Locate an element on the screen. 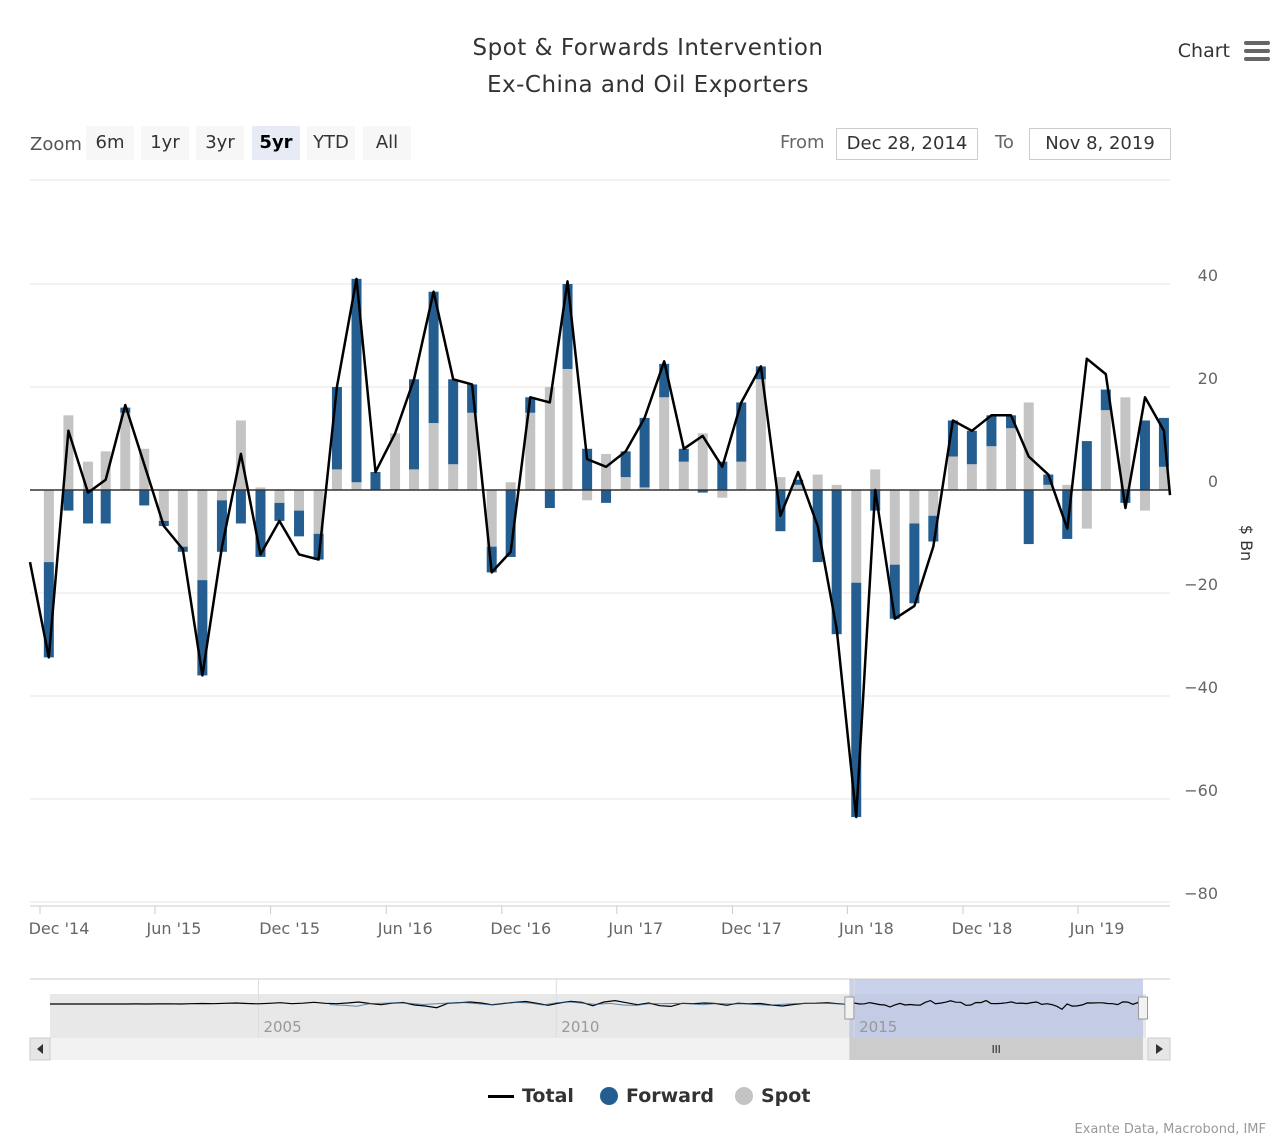  legend-item-forward: Forward is located at coordinates (657, 1096).